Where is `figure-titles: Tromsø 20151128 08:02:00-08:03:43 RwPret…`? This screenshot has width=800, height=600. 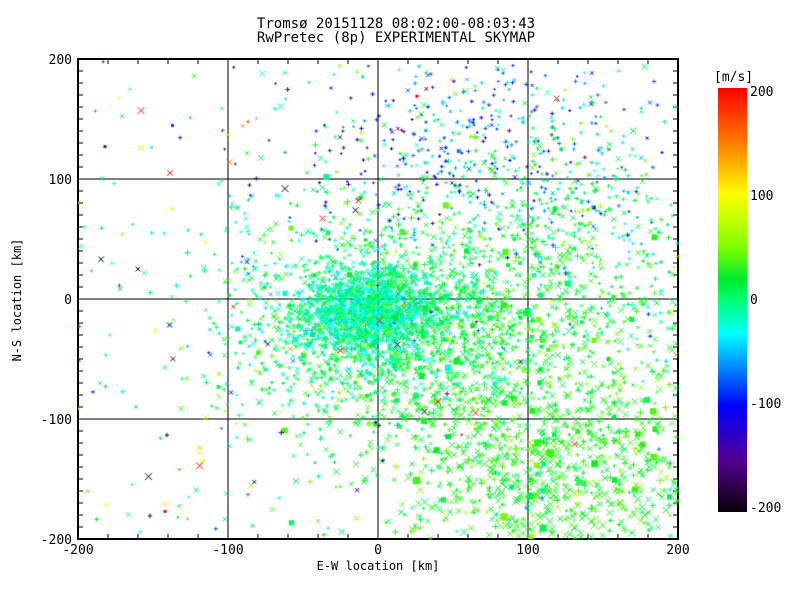
figure-titles: Tromsø 20151128 08:02:00-08:03:43 RwPret… is located at coordinates (396, 31).